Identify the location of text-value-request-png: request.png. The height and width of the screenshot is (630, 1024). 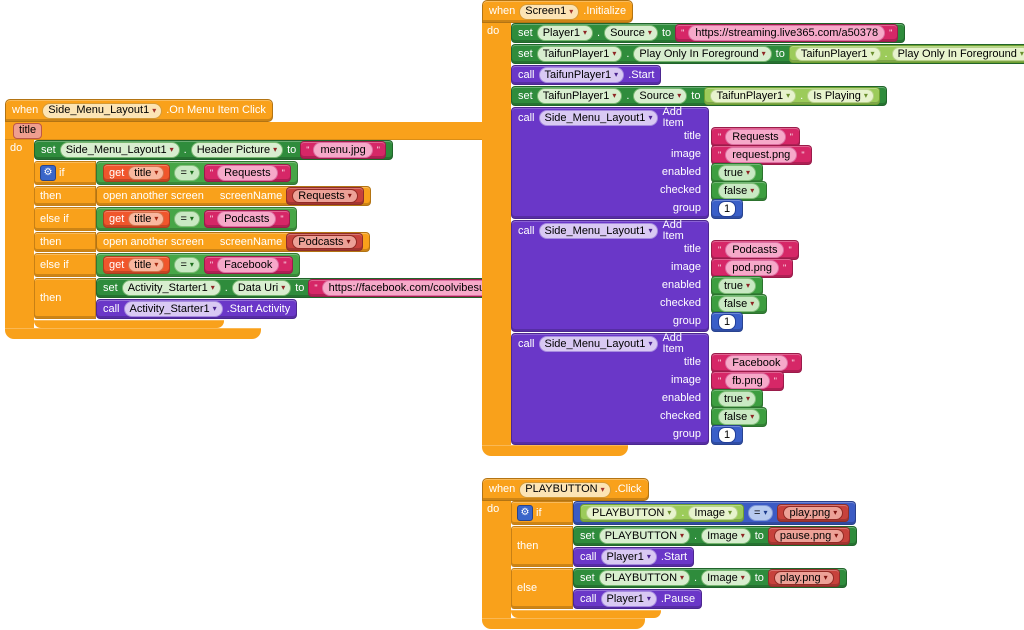
(761, 155).